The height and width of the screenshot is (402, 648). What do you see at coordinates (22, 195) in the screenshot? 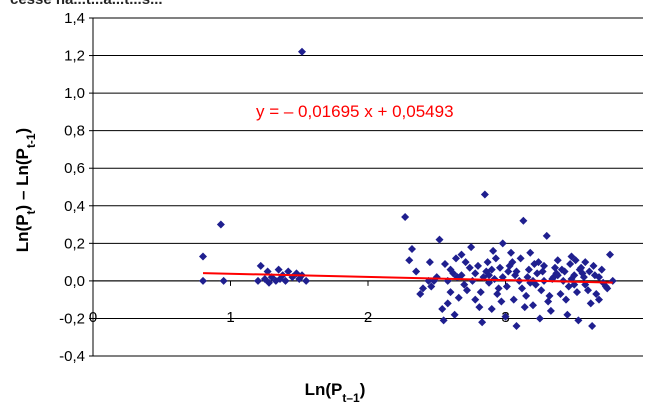
I see `y-axis-title-minus: –` at bounding box center [22, 195].